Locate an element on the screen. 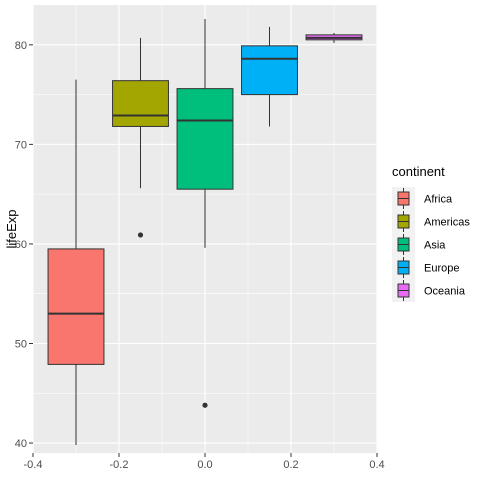 Image resolution: width=492 pixels, height=478 pixels. box-americas is located at coordinates (140, 137).